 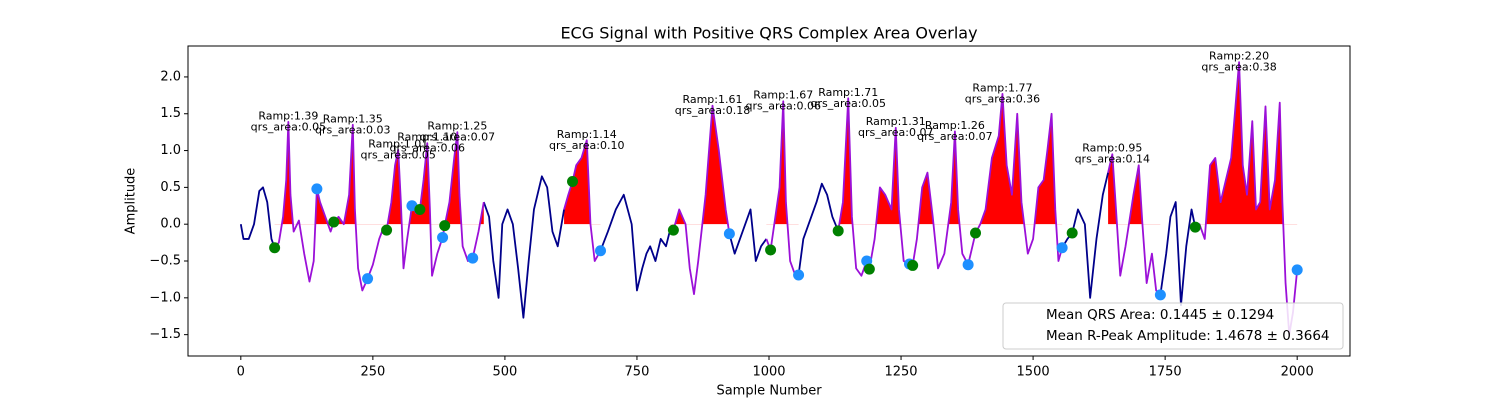 What do you see at coordinates (1033, 372) in the screenshot?
I see `x-tick-label: 1500` at bounding box center [1033, 372].